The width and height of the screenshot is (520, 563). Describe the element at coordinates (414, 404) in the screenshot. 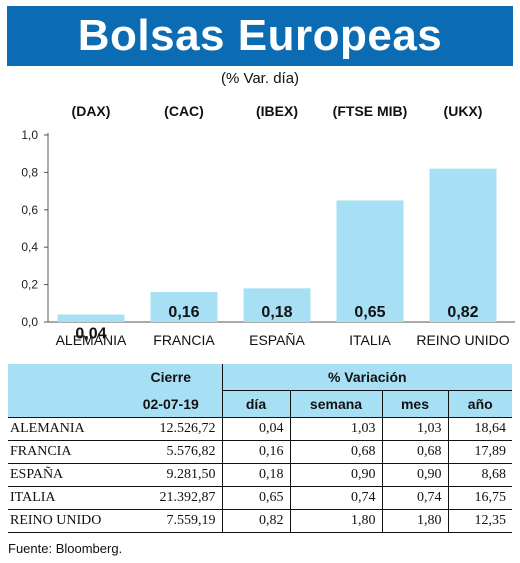

I see `table-subheader-mes: mes` at that location.